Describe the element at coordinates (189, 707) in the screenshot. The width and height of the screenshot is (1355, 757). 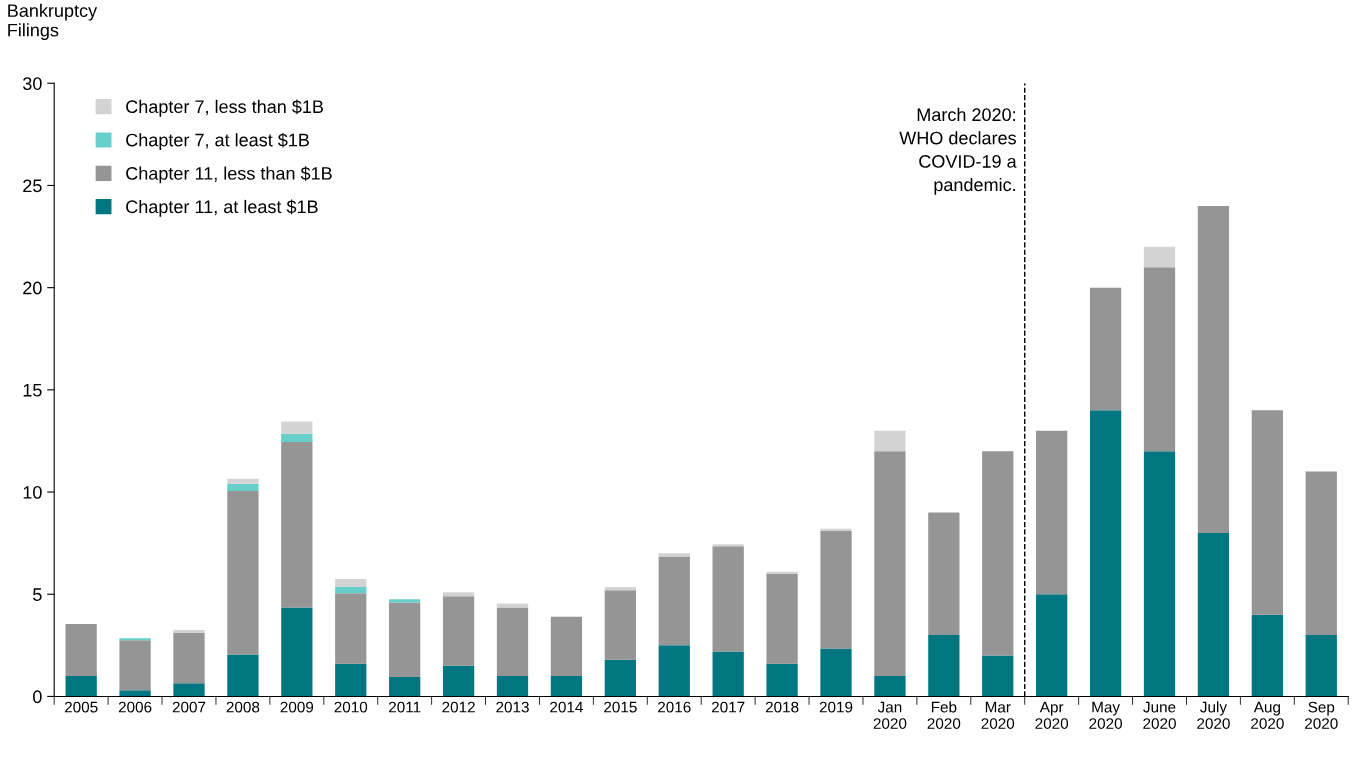
I see `x-tick-label: 2007` at that location.